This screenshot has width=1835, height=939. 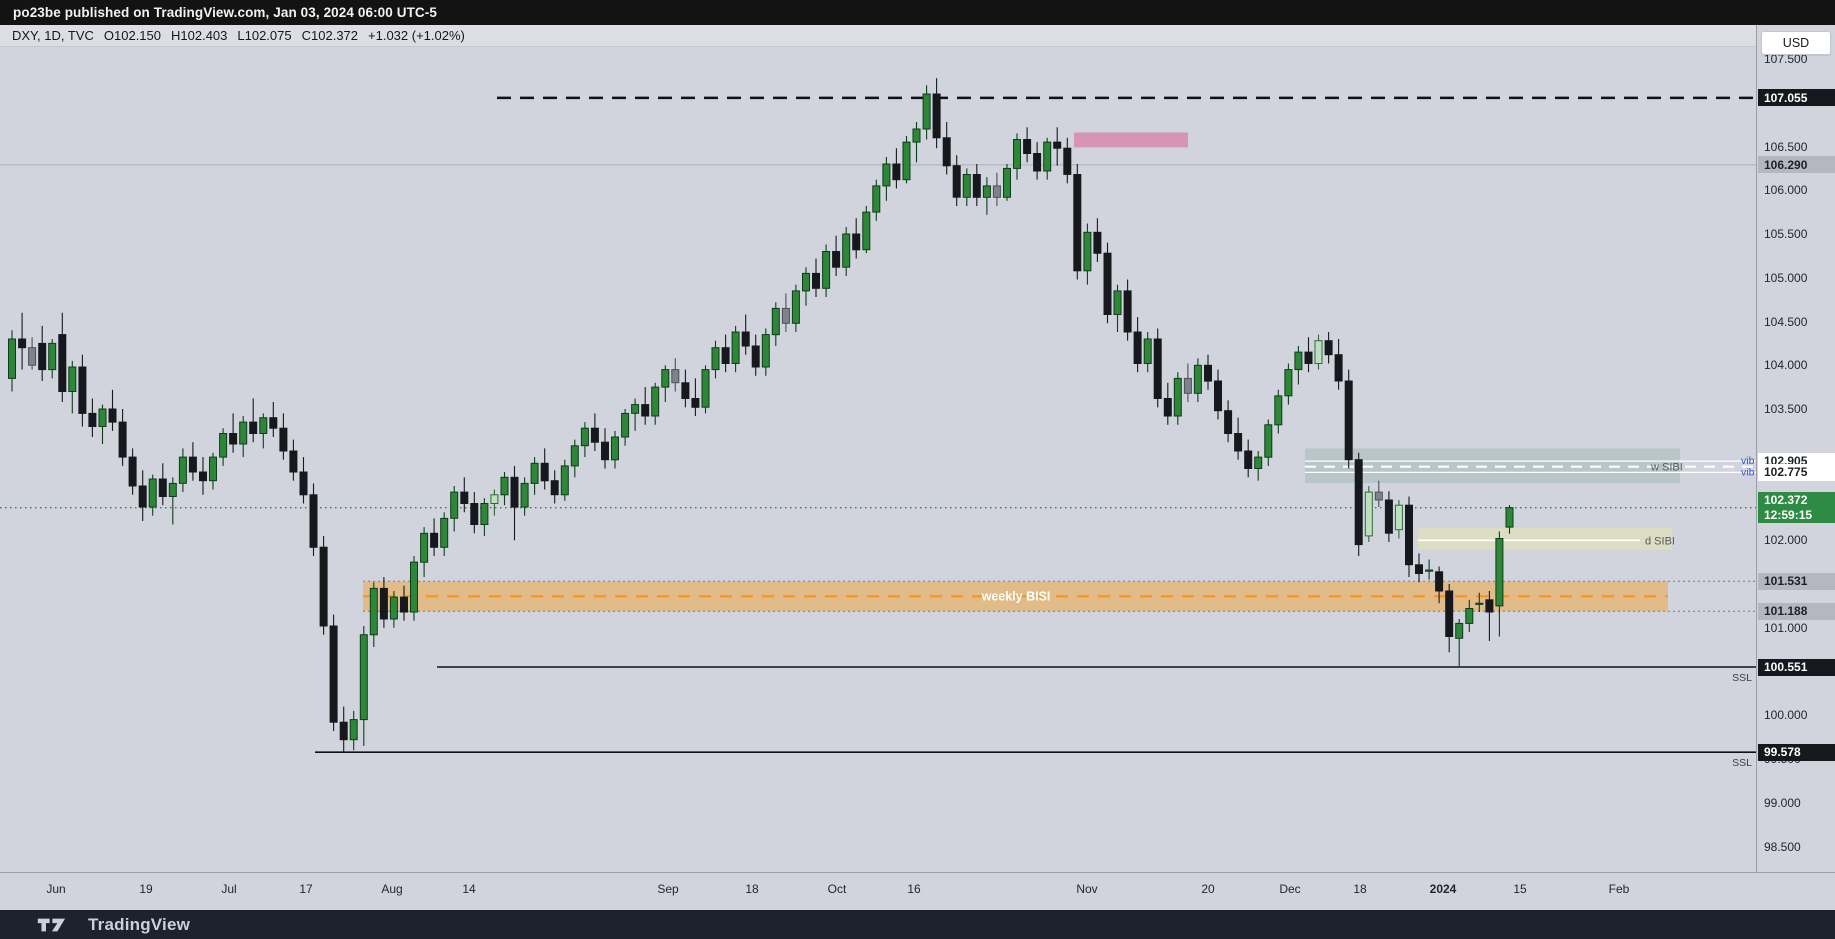 What do you see at coordinates (392, 889) in the screenshot?
I see `time-tick-label: Aug` at bounding box center [392, 889].